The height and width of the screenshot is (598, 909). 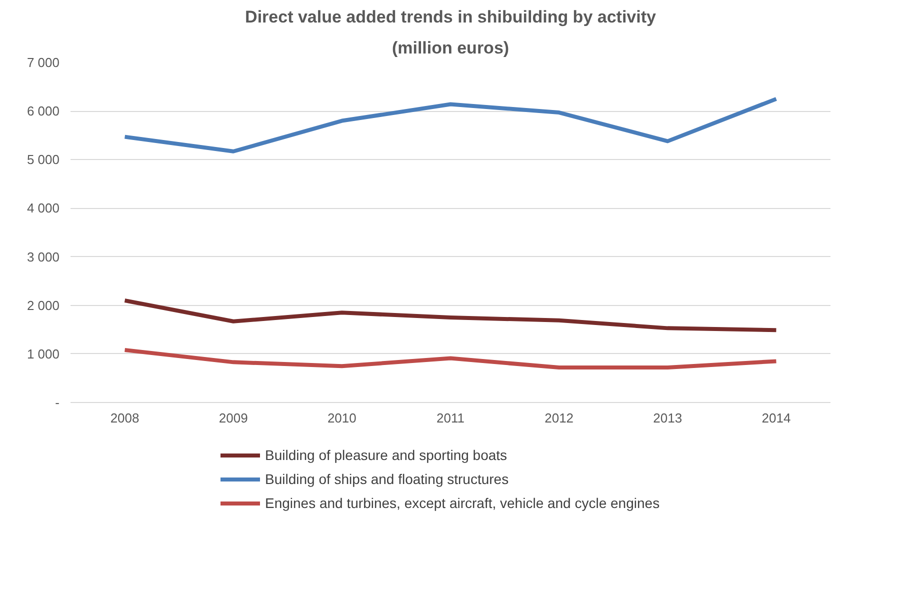 I want to click on y-tick-label: 3 000, so click(x=43, y=256).